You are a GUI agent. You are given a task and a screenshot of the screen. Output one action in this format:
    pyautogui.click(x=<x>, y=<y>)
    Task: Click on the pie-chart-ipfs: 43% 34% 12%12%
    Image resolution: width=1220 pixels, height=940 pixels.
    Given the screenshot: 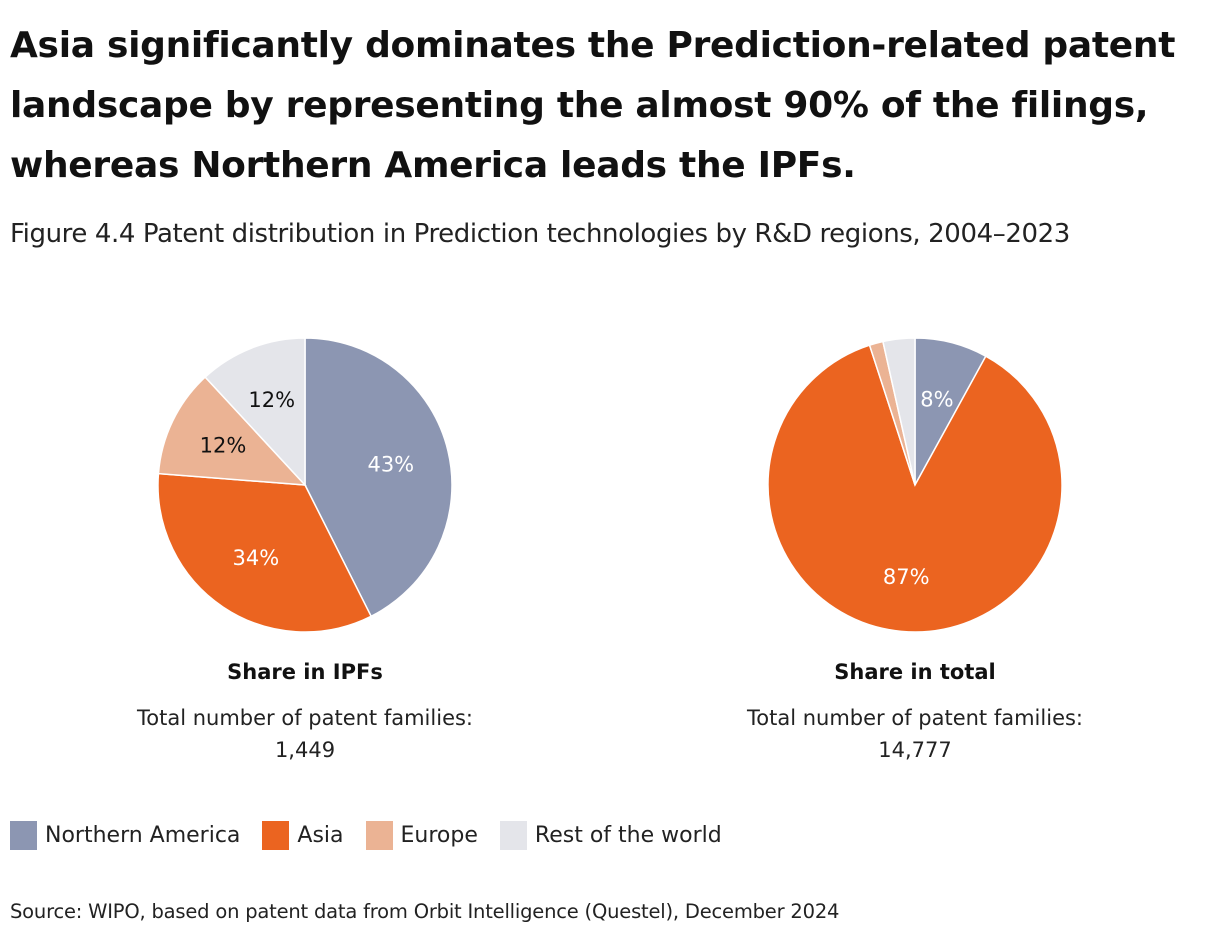 What is the action you would take?
    pyautogui.click(x=305, y=485)
    